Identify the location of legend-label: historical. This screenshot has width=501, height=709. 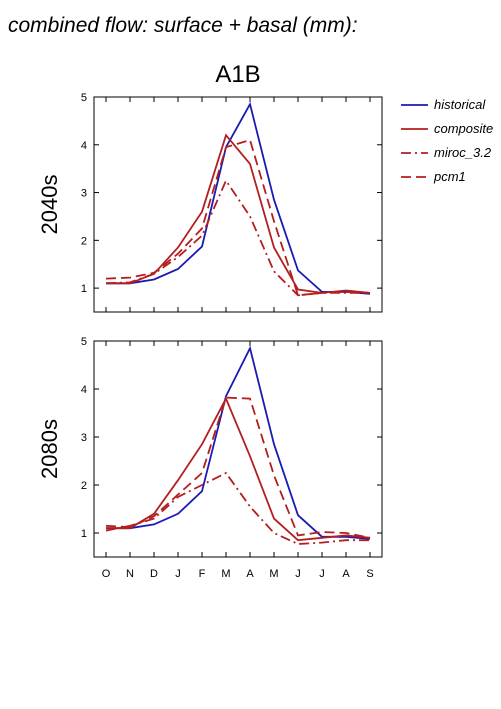
(460, 104).